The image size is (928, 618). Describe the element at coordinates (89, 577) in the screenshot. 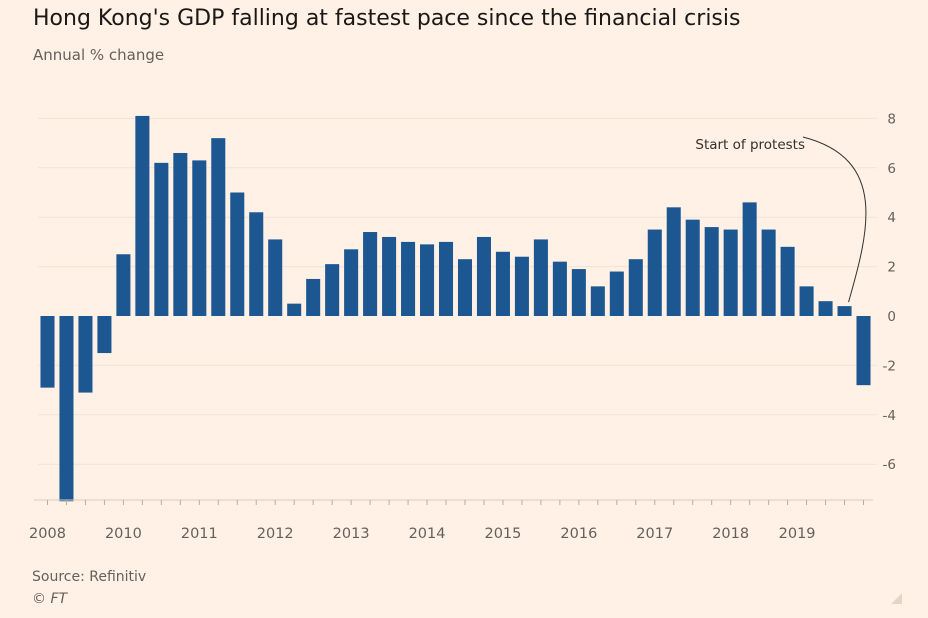

I see `source-note: Source: Refinitiv` at that location.